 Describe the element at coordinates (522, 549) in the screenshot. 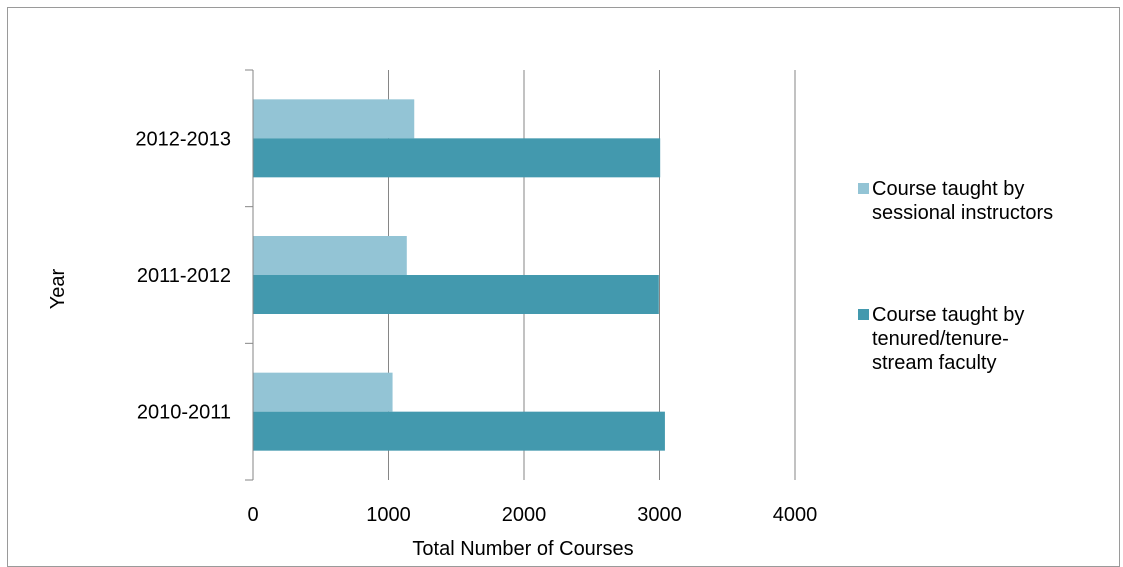

I see `x-axis-title: Total Number of Courses` at that location.